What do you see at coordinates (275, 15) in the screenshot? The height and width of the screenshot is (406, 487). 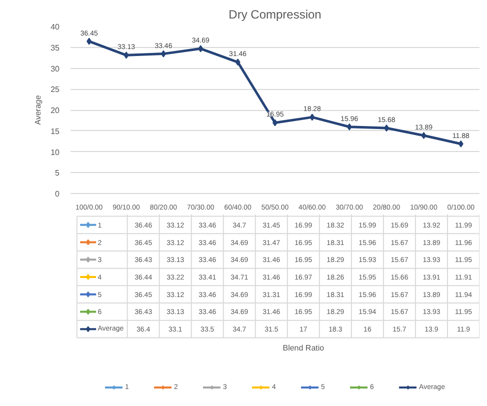 I see `chart-title: Dry Compression` at bounding box center [275, 15].